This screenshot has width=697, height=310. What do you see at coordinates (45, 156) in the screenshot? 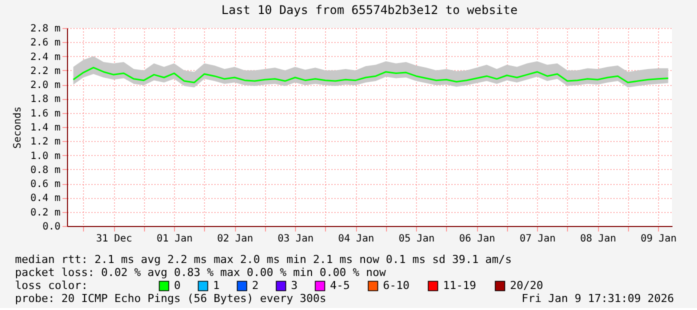
I see `y-tick-label: 1.0 m` at bounding box center [45, 156].